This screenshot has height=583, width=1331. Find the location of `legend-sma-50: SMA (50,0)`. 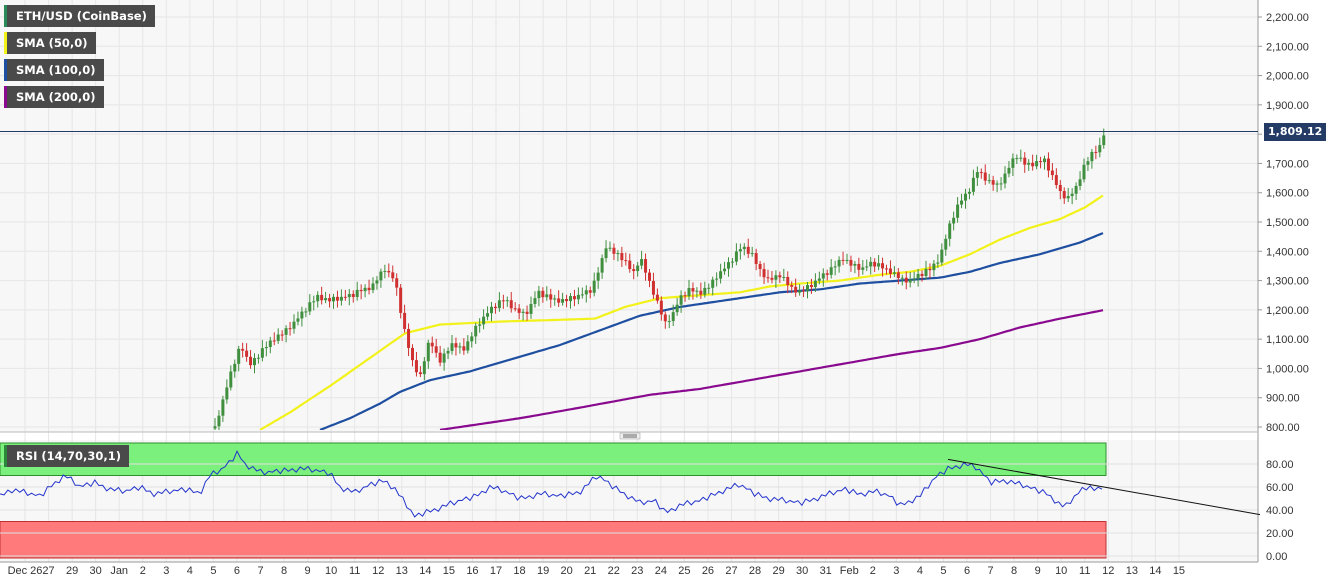

legend-sma-50: SMA (50,0) is located at coordinates (50, 43).